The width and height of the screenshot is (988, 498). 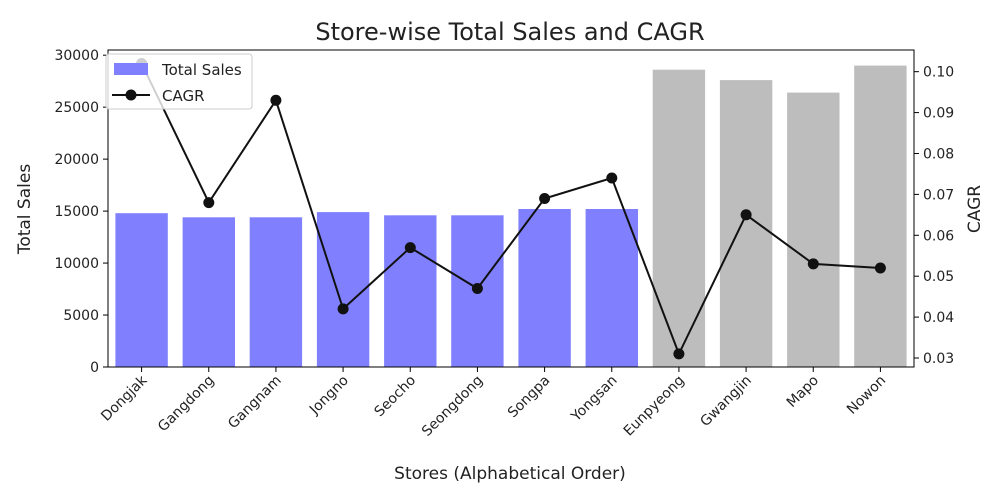 What do you see at coordinates (452, 406) in the screenshot?
I see `x-tick-label-seongdong: Seongdong` at bounding box center [452, 406].